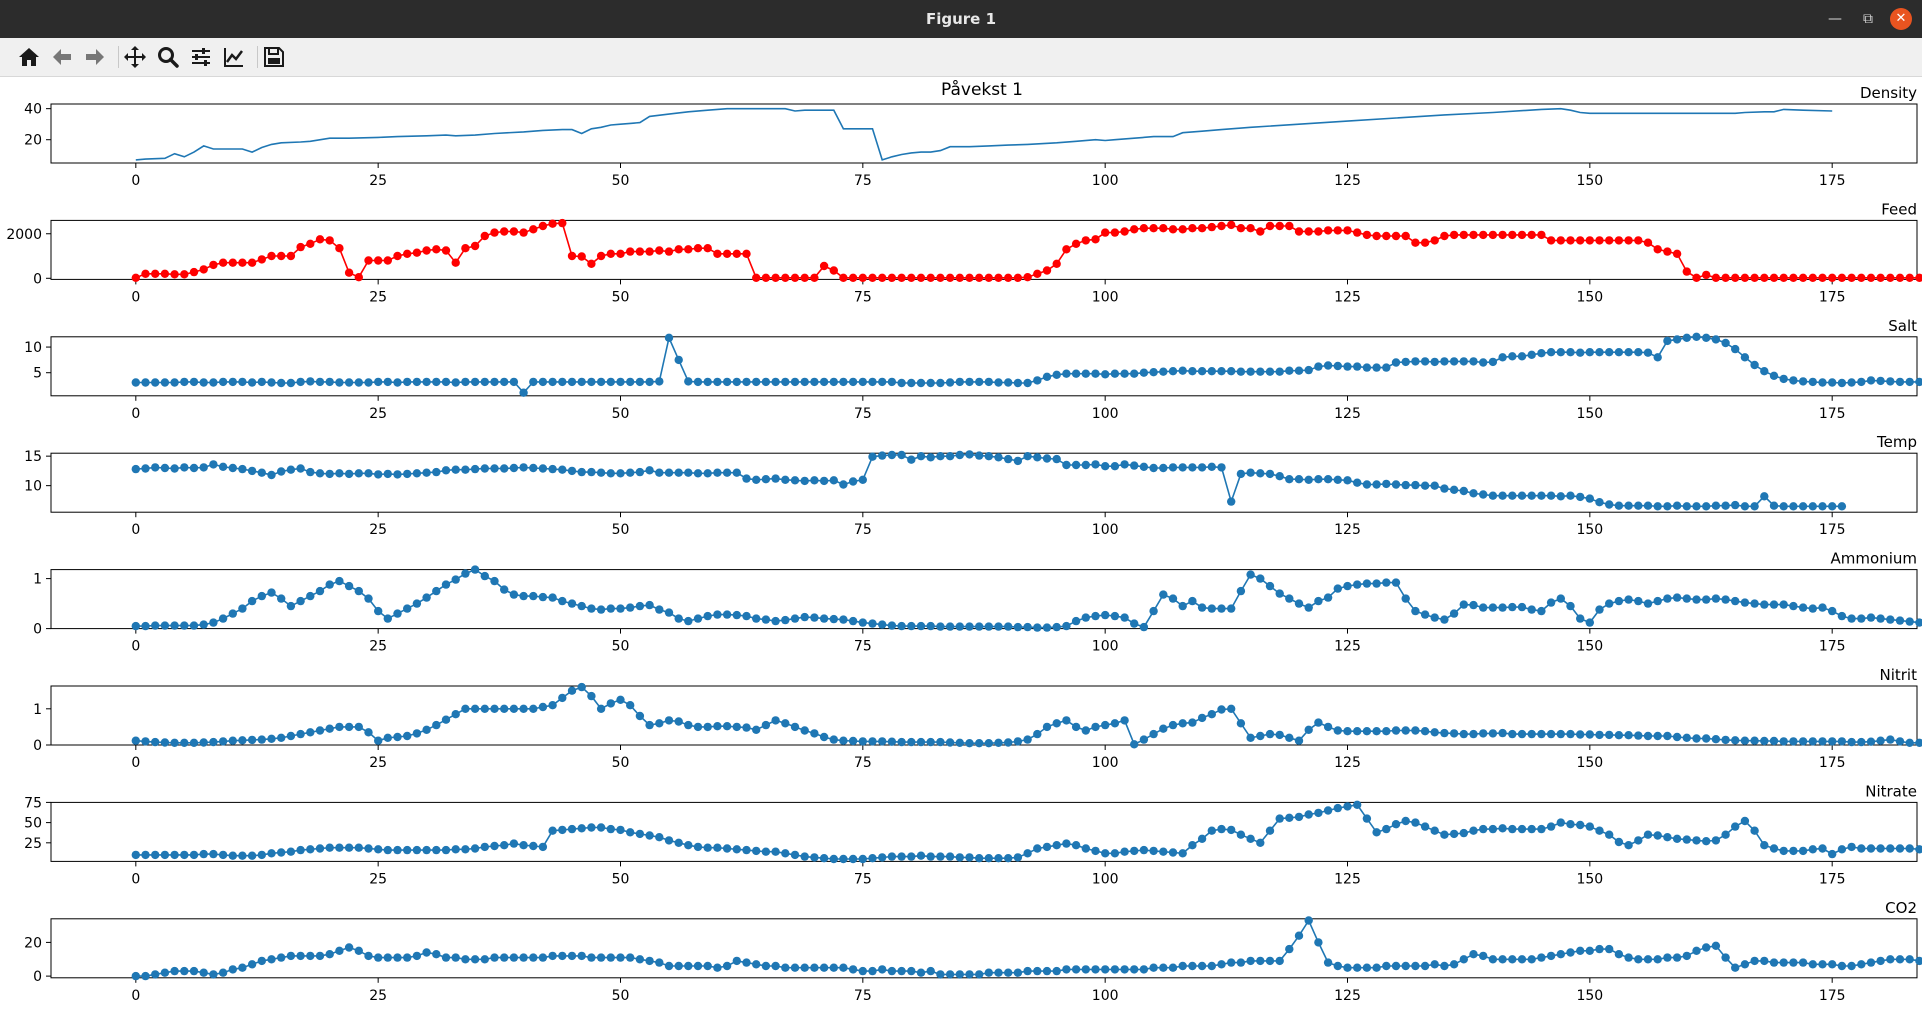 Image resolution: width=1922 pixels, height=1014 pixels. Describe the element at coordinates (1835, 19) in the screenshot. I see `minimize-icon: —` at that location.